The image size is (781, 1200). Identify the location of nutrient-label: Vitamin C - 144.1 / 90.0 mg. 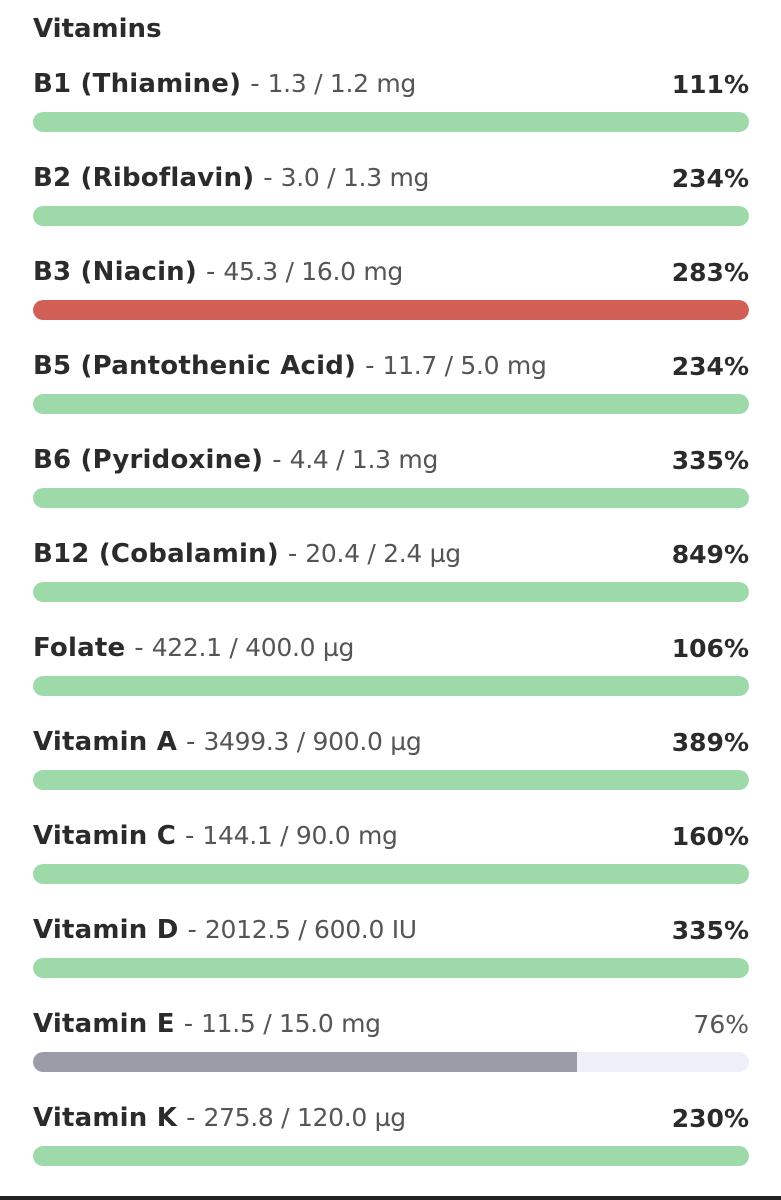
(215, 836).